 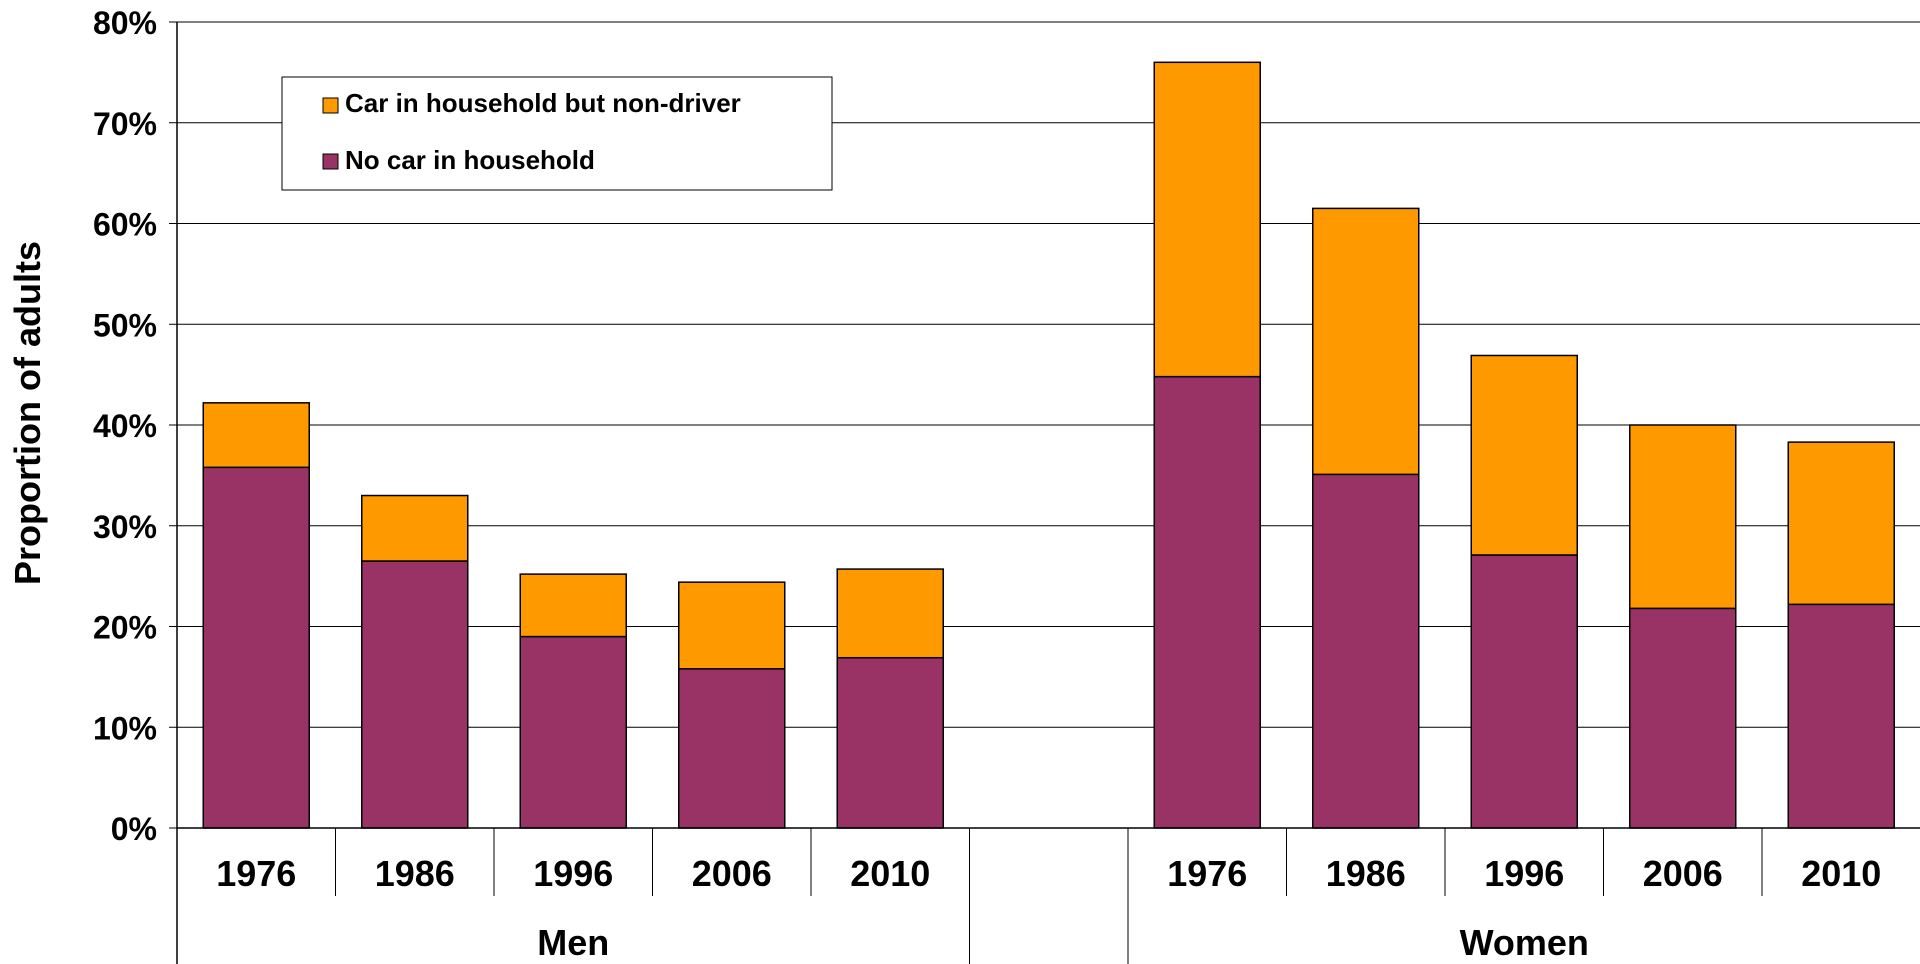 I want to click on y-tick-label: 0%, so click(x=134, y=829).